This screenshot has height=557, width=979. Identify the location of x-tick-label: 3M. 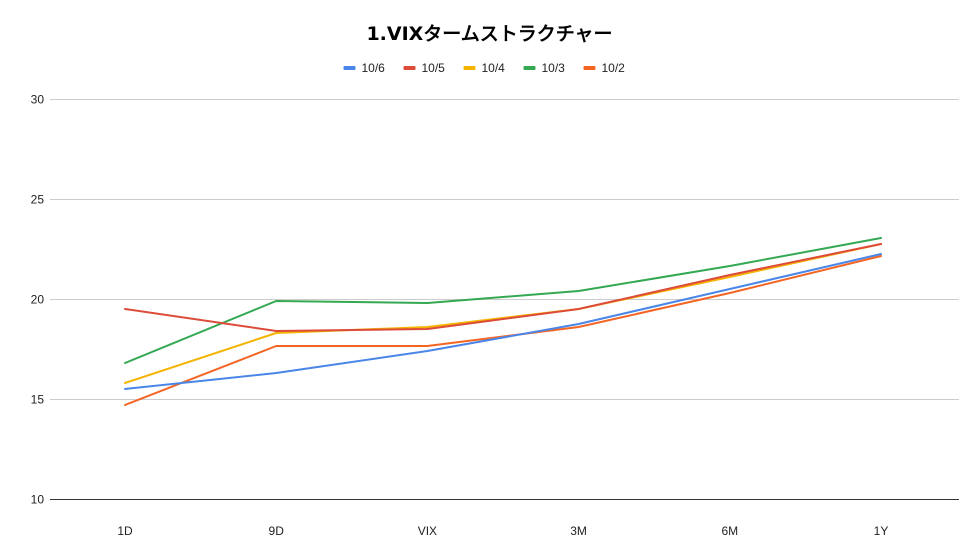
(578, 531).